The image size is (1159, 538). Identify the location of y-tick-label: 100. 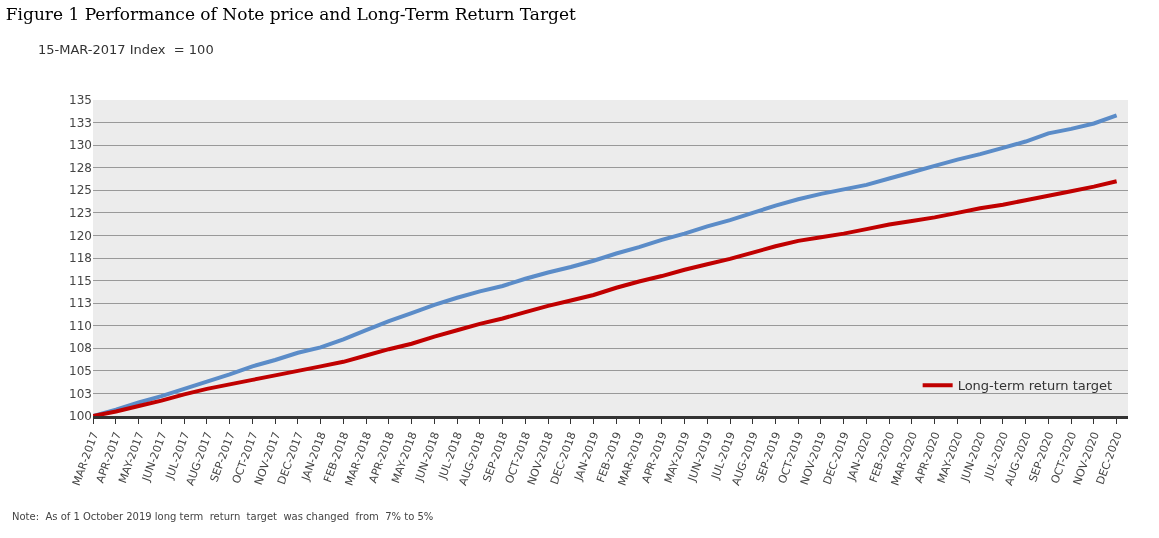
(80, 416).